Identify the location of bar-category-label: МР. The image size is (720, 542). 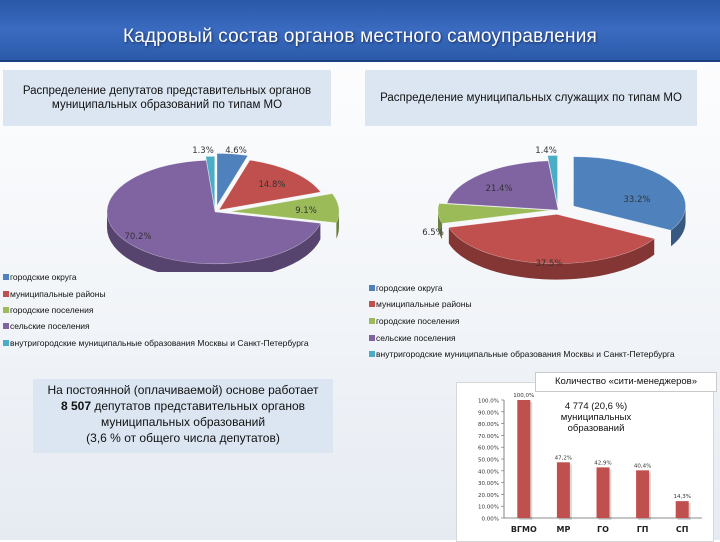
(563, 529).